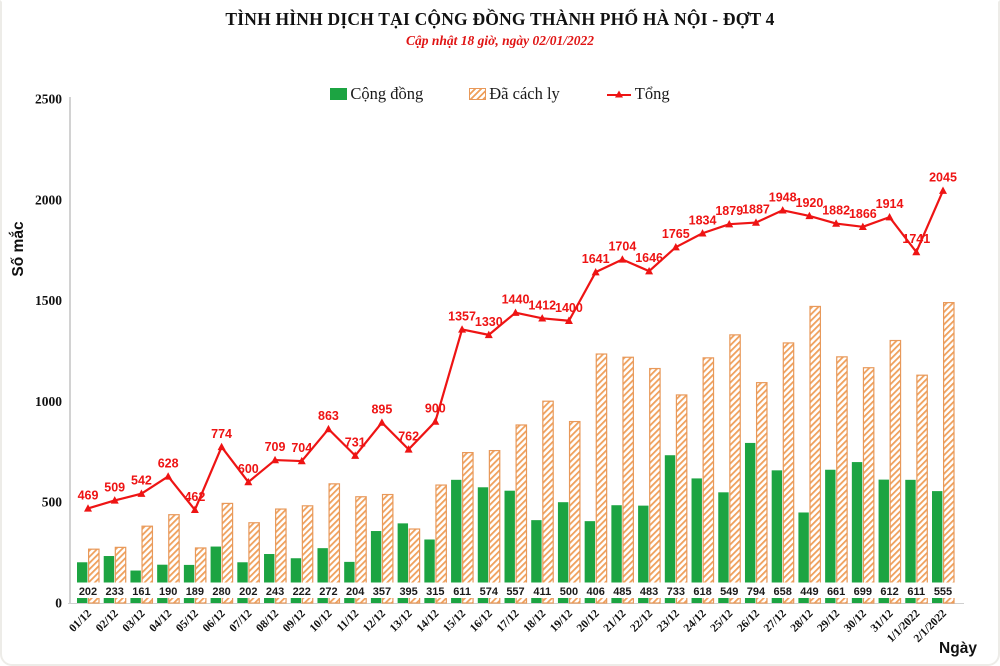 The height and width of the screenshot is (666, 1000). What do you see at coordinates (802, 620) in the screenshot?
I see `x-tick-label: 28/12` at bounding box center [802, 620].